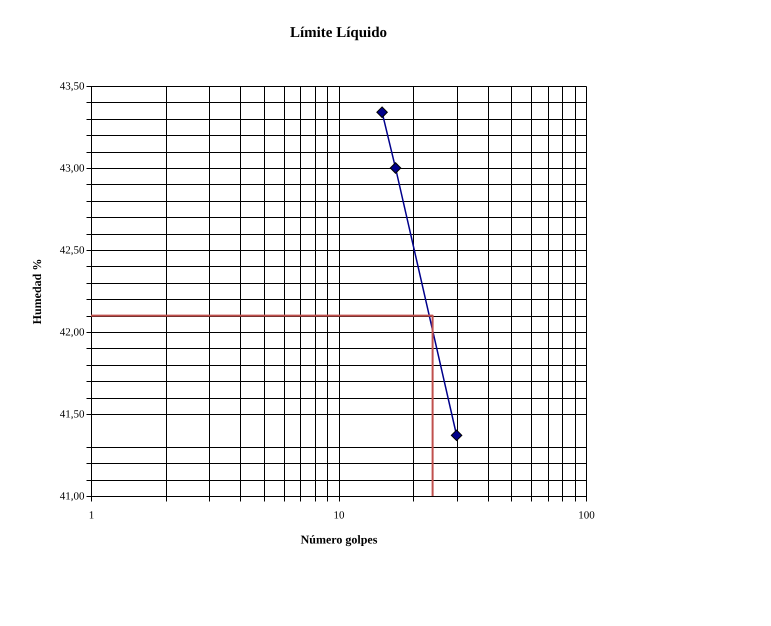  What do you see at coordinates (339, 516) in the screenshot?
I see `x-tick-label: 10` at bounding box center [339, 516].